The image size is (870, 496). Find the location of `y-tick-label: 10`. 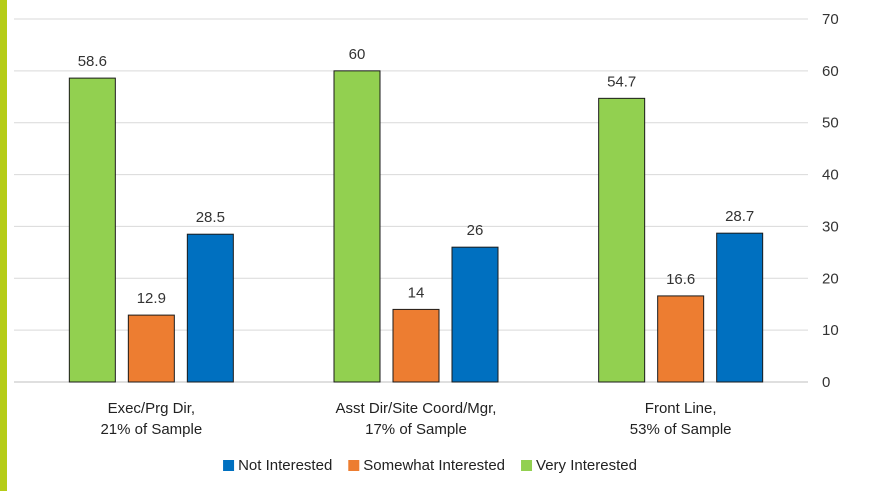

y-tick-label: 10 is located at coordinates (830, 330).